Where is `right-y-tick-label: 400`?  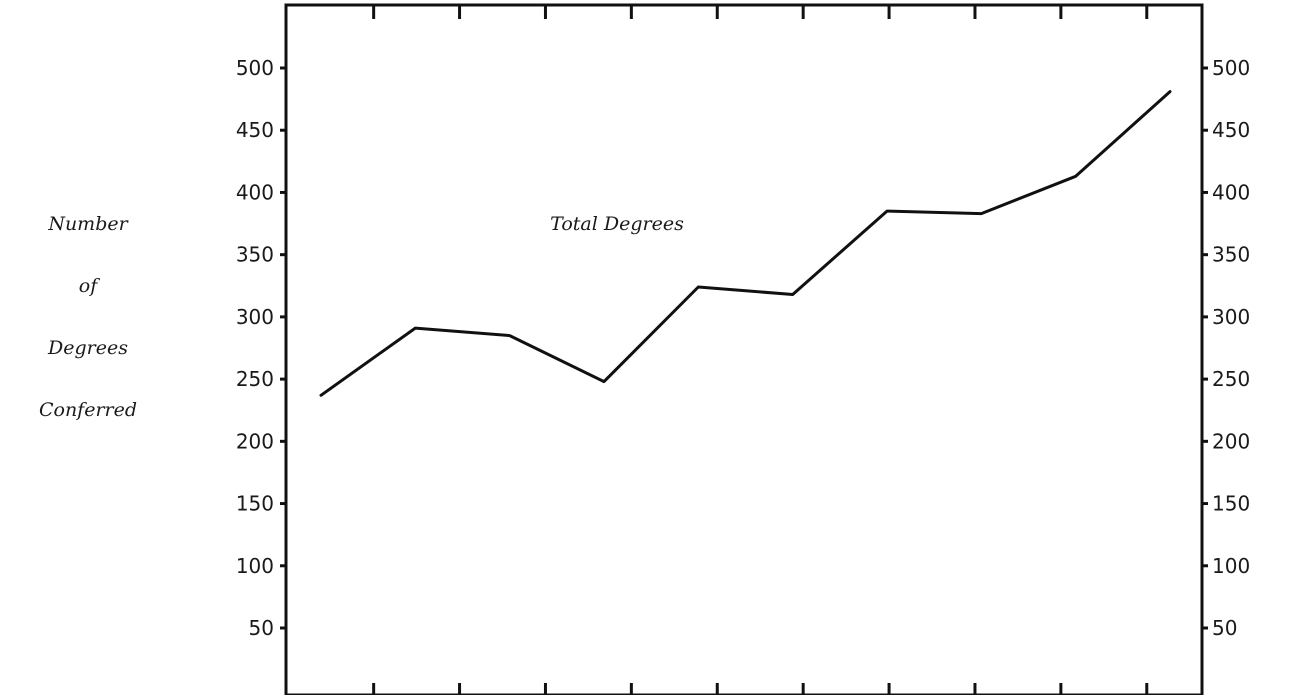 right-y-tick-label: 400 is located at coordinates (1231, 192).